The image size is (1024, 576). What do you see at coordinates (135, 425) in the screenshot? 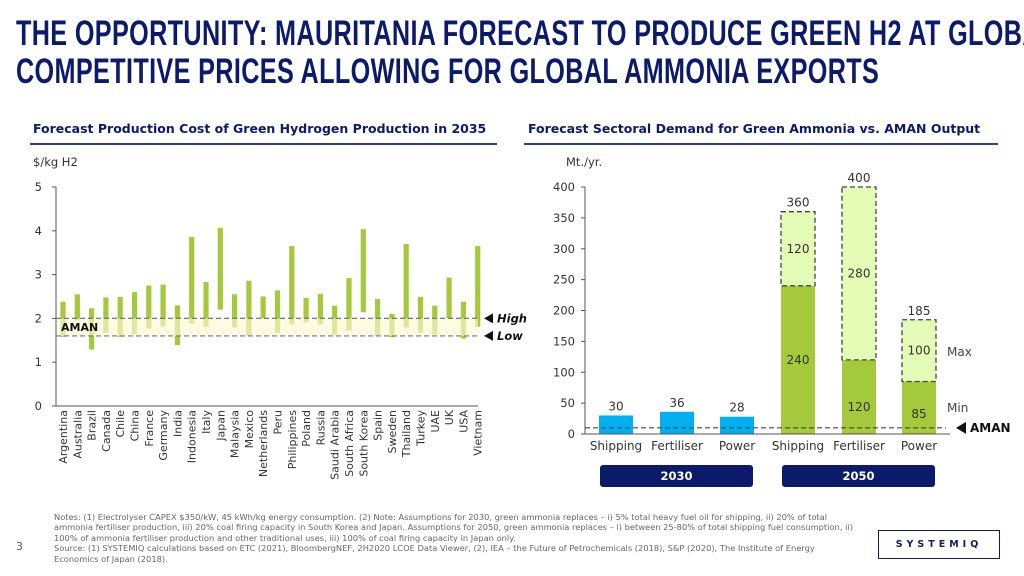
I see `left-x-tick-label: China` at bounding box center [135, 425].